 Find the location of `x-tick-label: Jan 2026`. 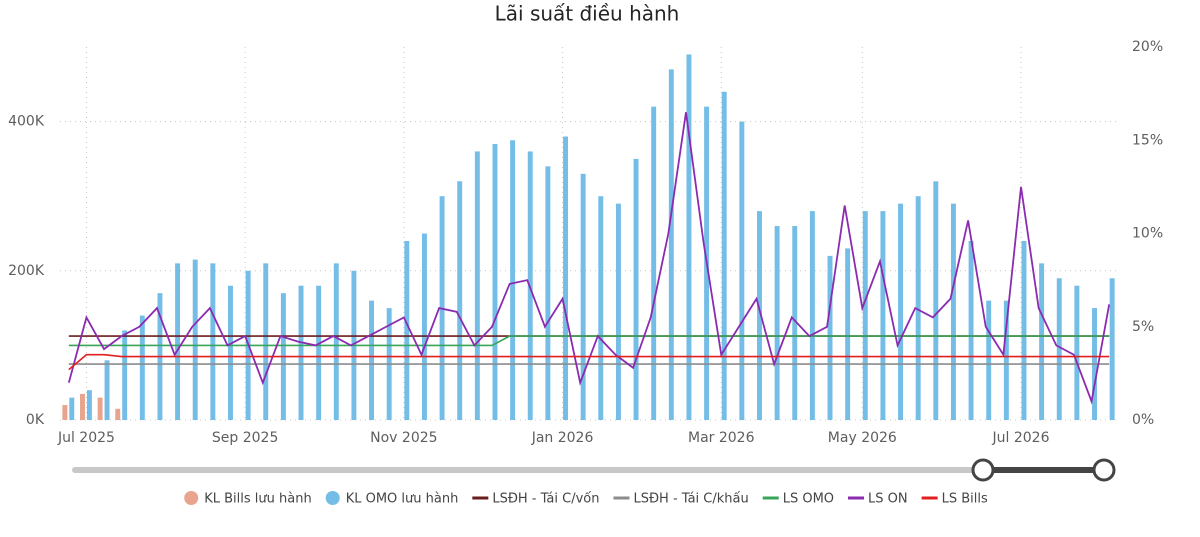

x-tick-label: Jan 2026 is located at coordinates (562, 438).